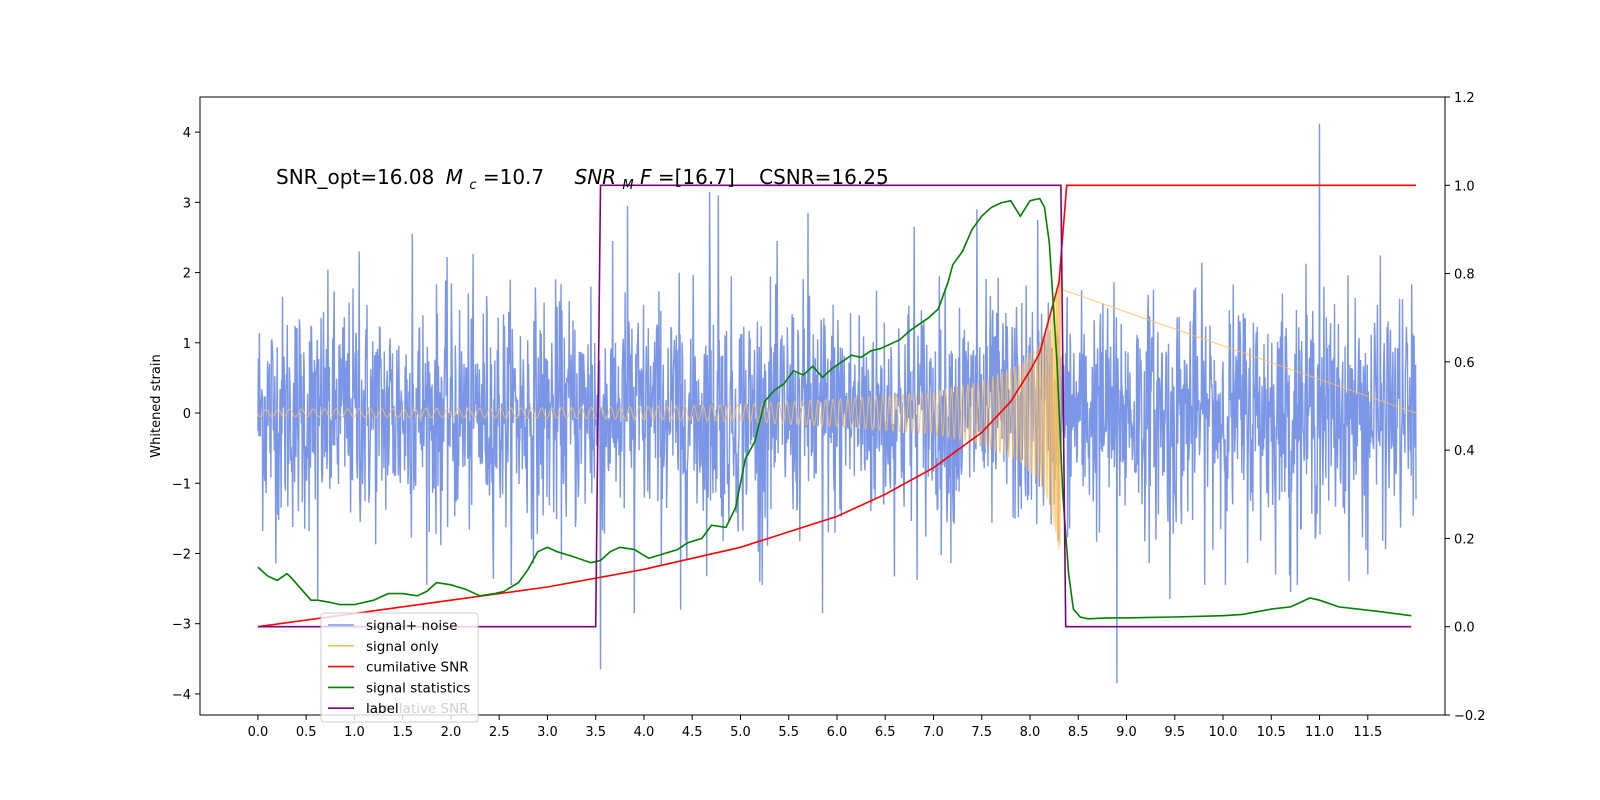  I want to click on x-tick-label: 3.5, so click(595, 732).